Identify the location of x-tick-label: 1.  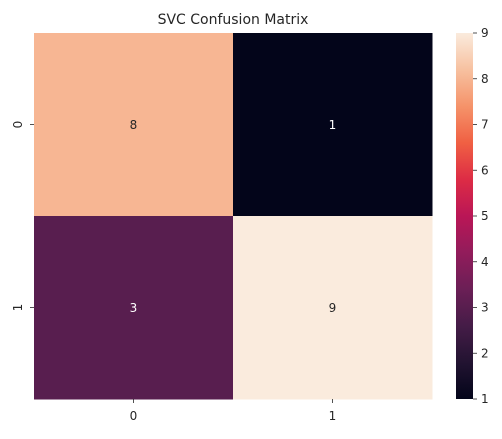
(333, 416).